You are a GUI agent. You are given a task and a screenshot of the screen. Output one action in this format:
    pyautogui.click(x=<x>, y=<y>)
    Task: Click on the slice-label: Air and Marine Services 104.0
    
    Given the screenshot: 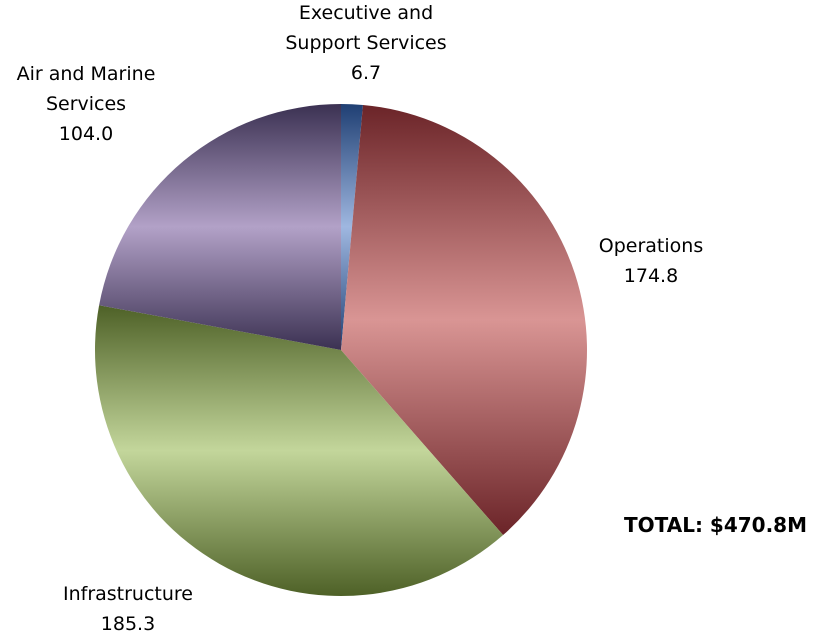 What is the action you would take?
    pyautogui.click(x=86, y=104)
    